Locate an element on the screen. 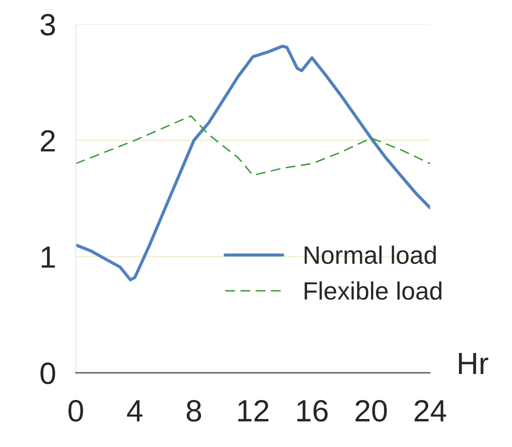  legend-label: Flexible load is located at coordinates (373, 290).